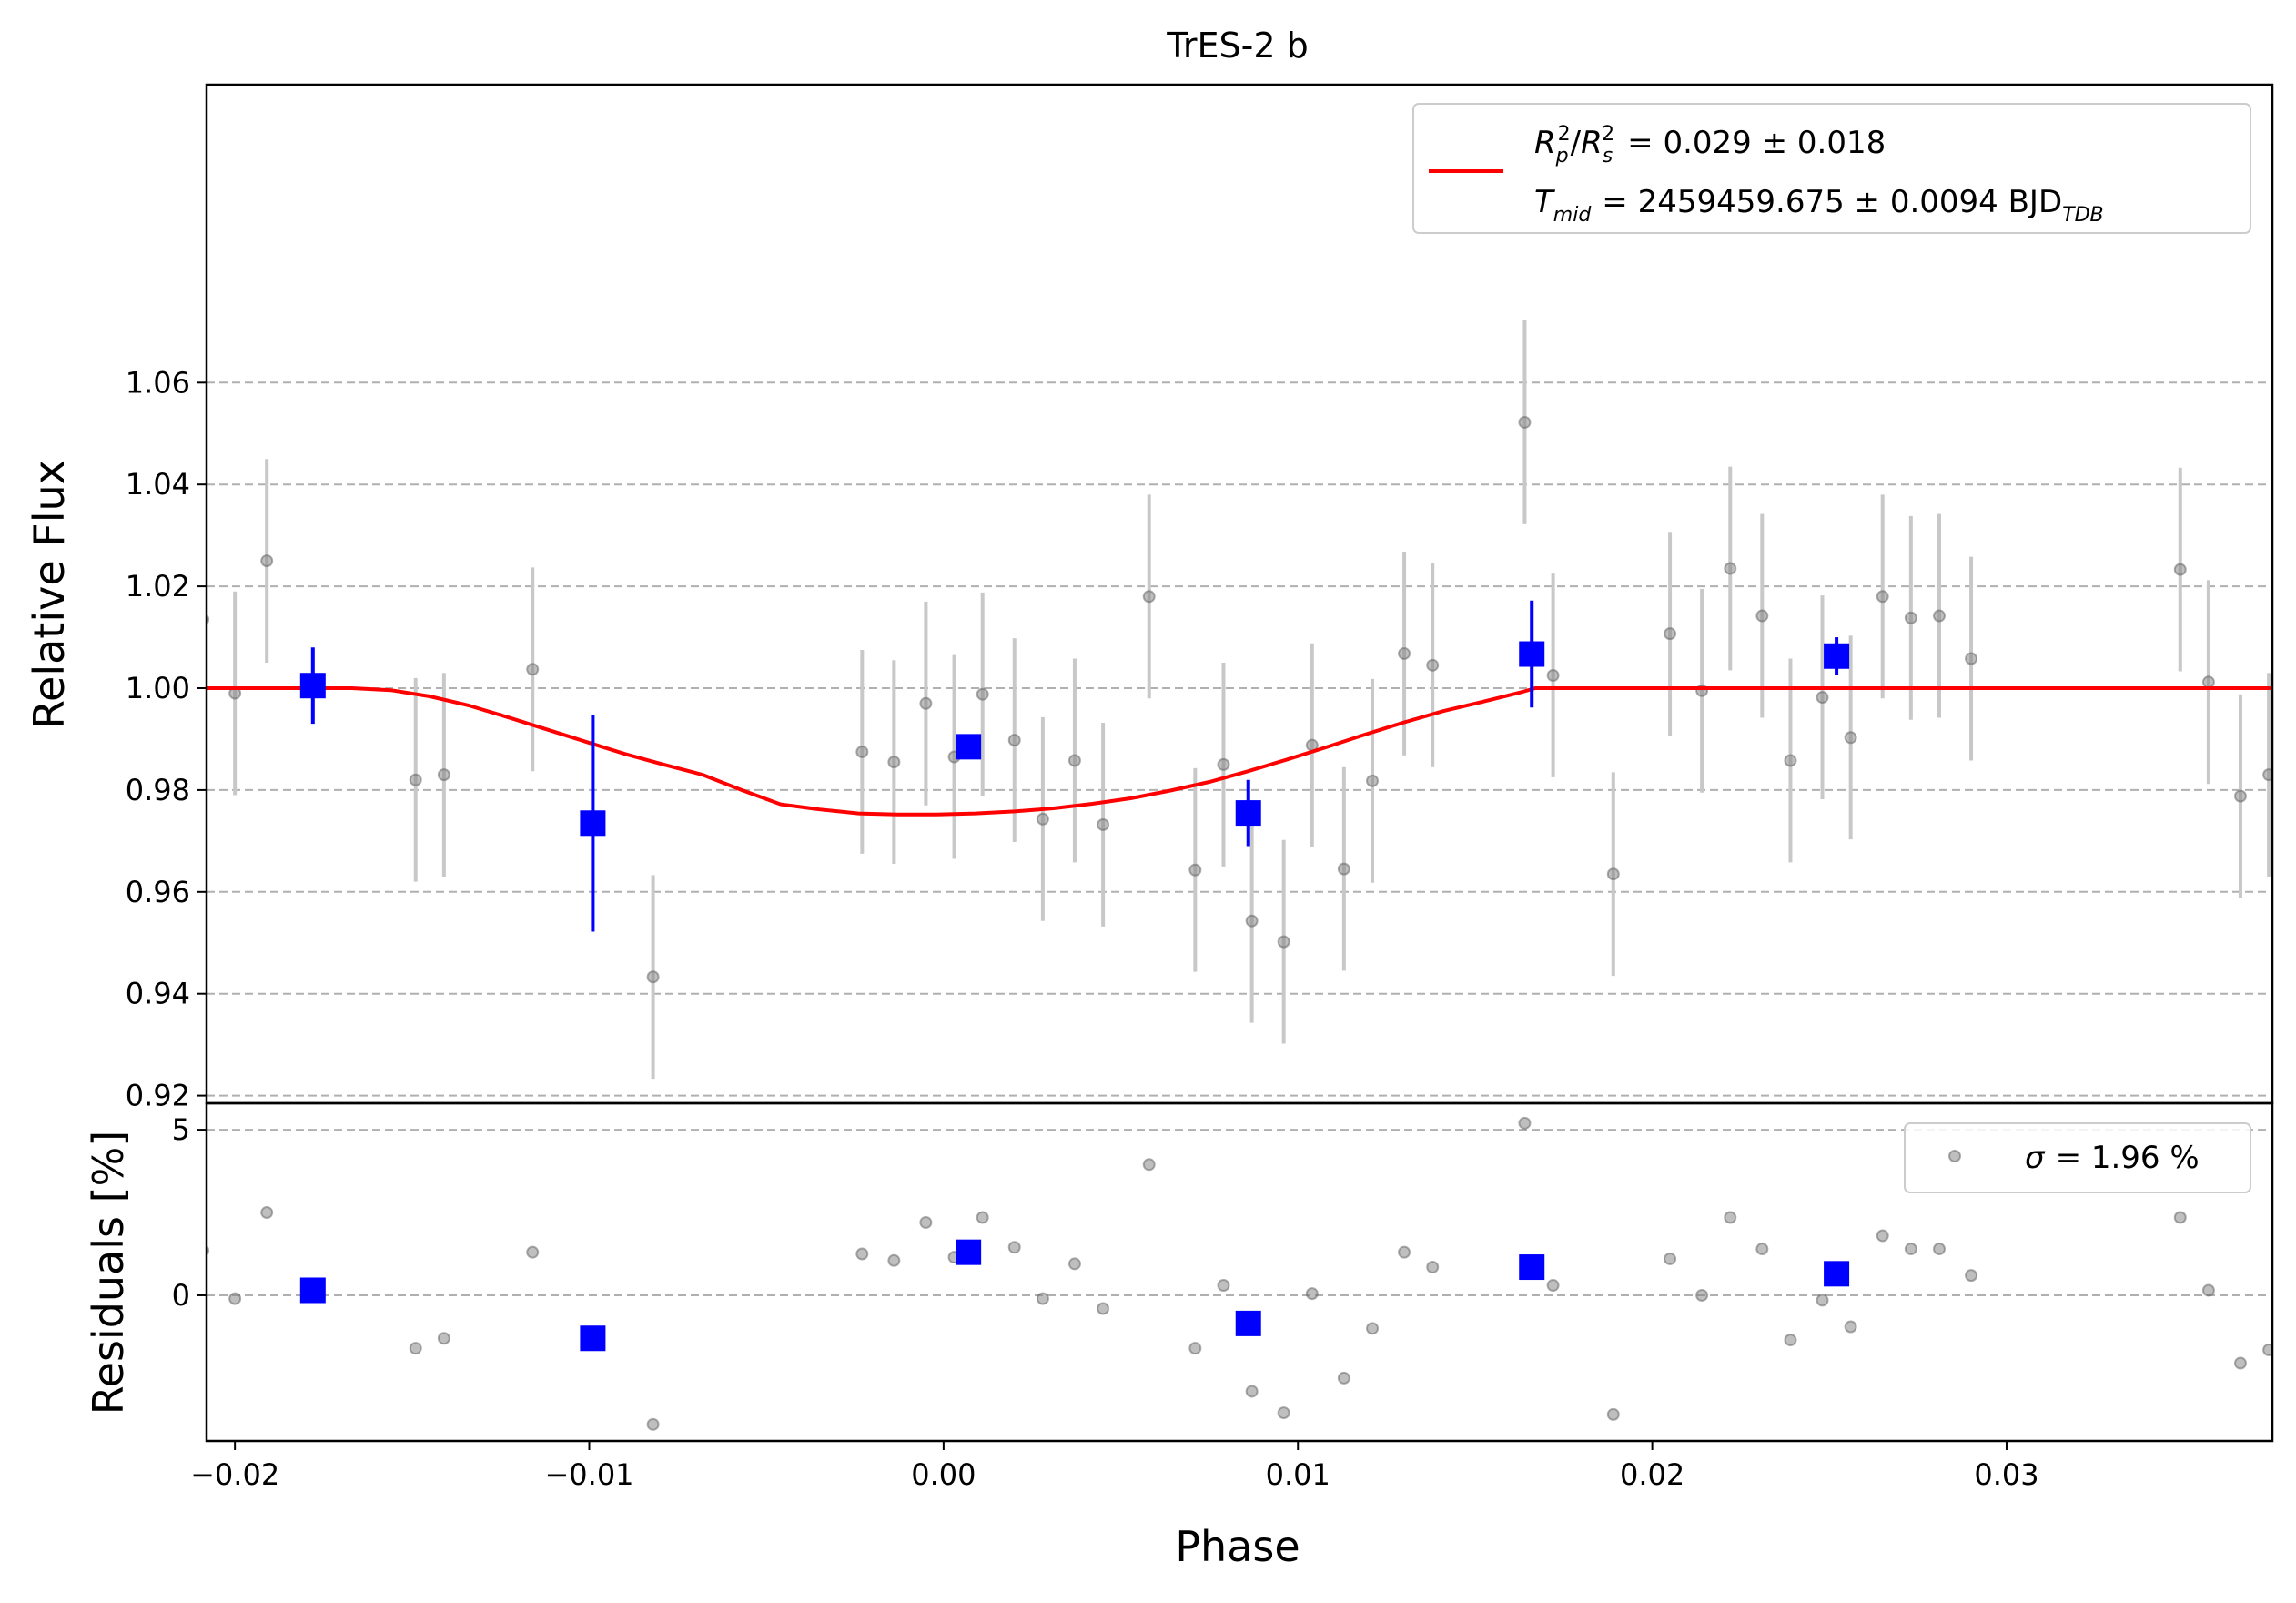  I want to click on legend-tmid-symbol: T, so click(1545, 202).